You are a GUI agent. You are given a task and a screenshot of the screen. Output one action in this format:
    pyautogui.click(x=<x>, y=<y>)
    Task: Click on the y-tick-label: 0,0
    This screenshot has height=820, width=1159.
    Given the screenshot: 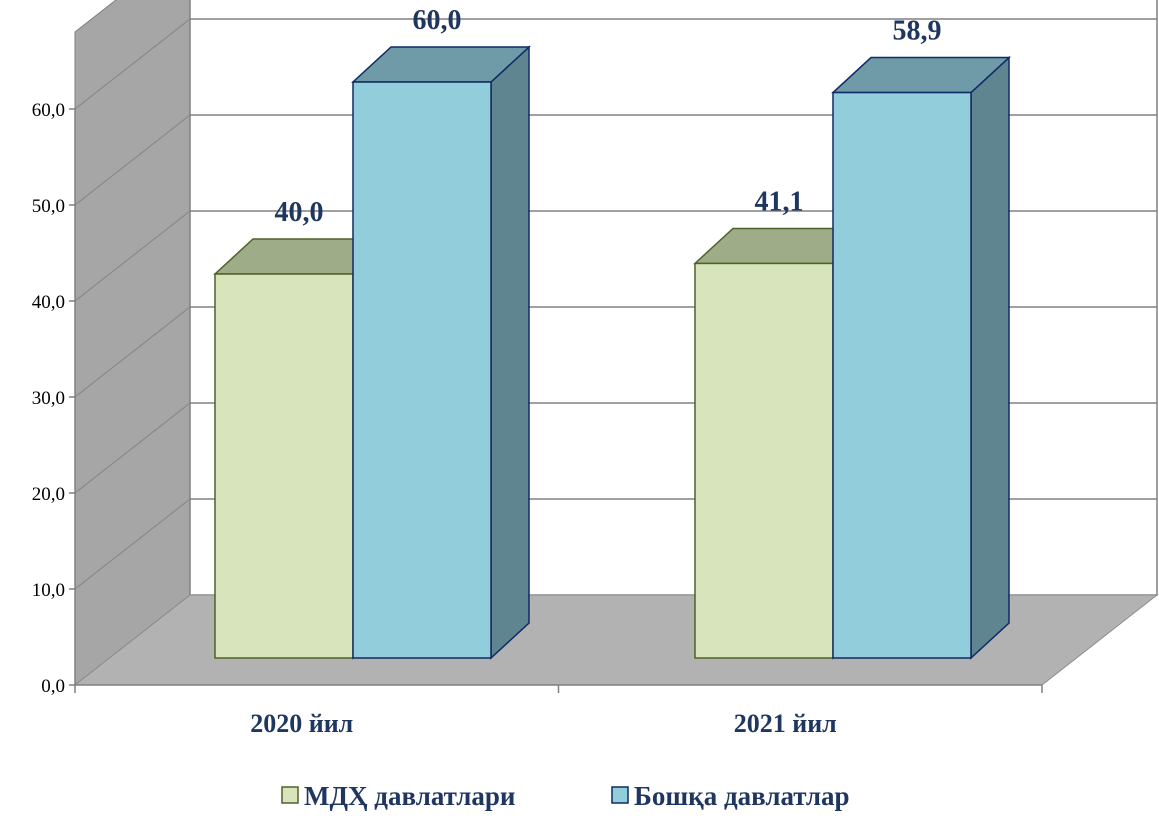 What is the action you would take?
    pyautogui.click(x=53, y=686)
    